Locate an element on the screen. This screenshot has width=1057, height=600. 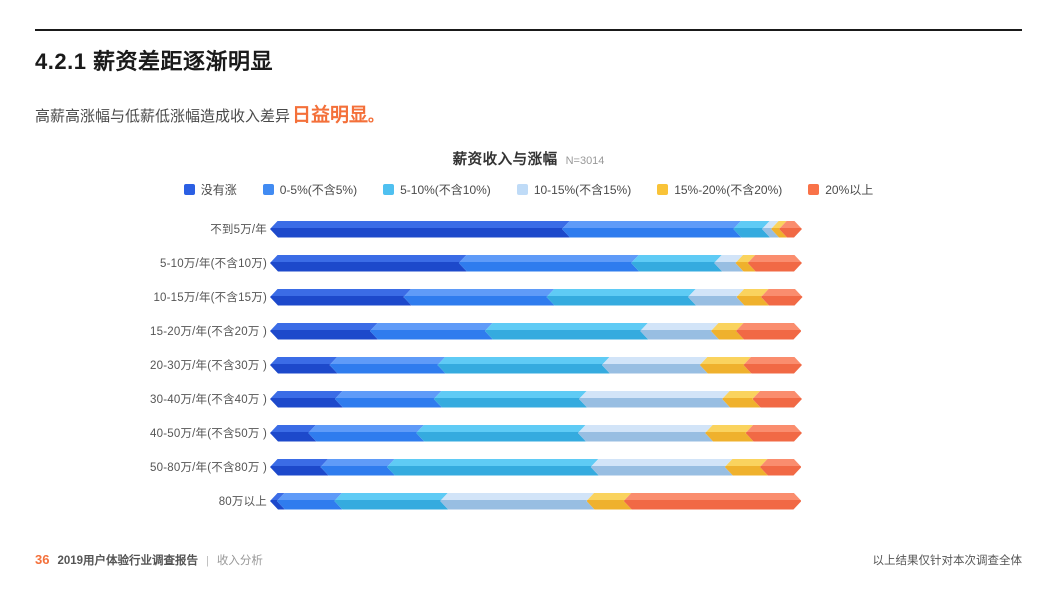
footer-section-label: 收入分析 is located at coordinates (239, 561).